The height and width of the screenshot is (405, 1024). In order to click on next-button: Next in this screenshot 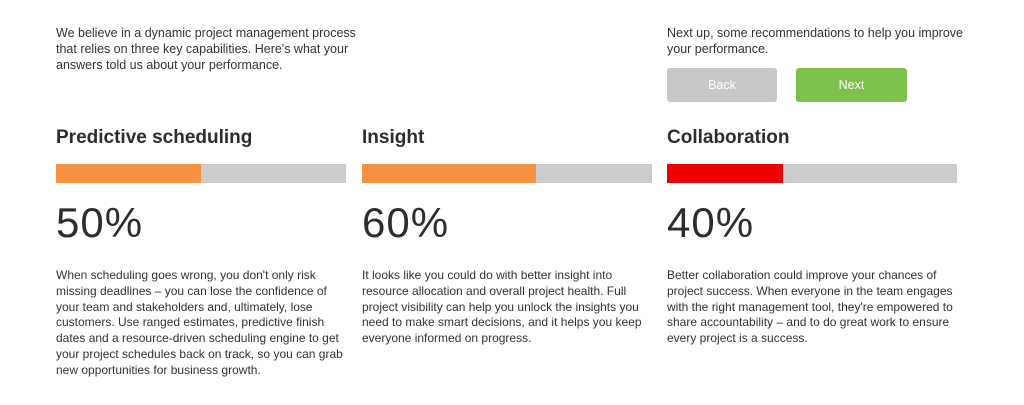, I will do `click(851, 85)`.